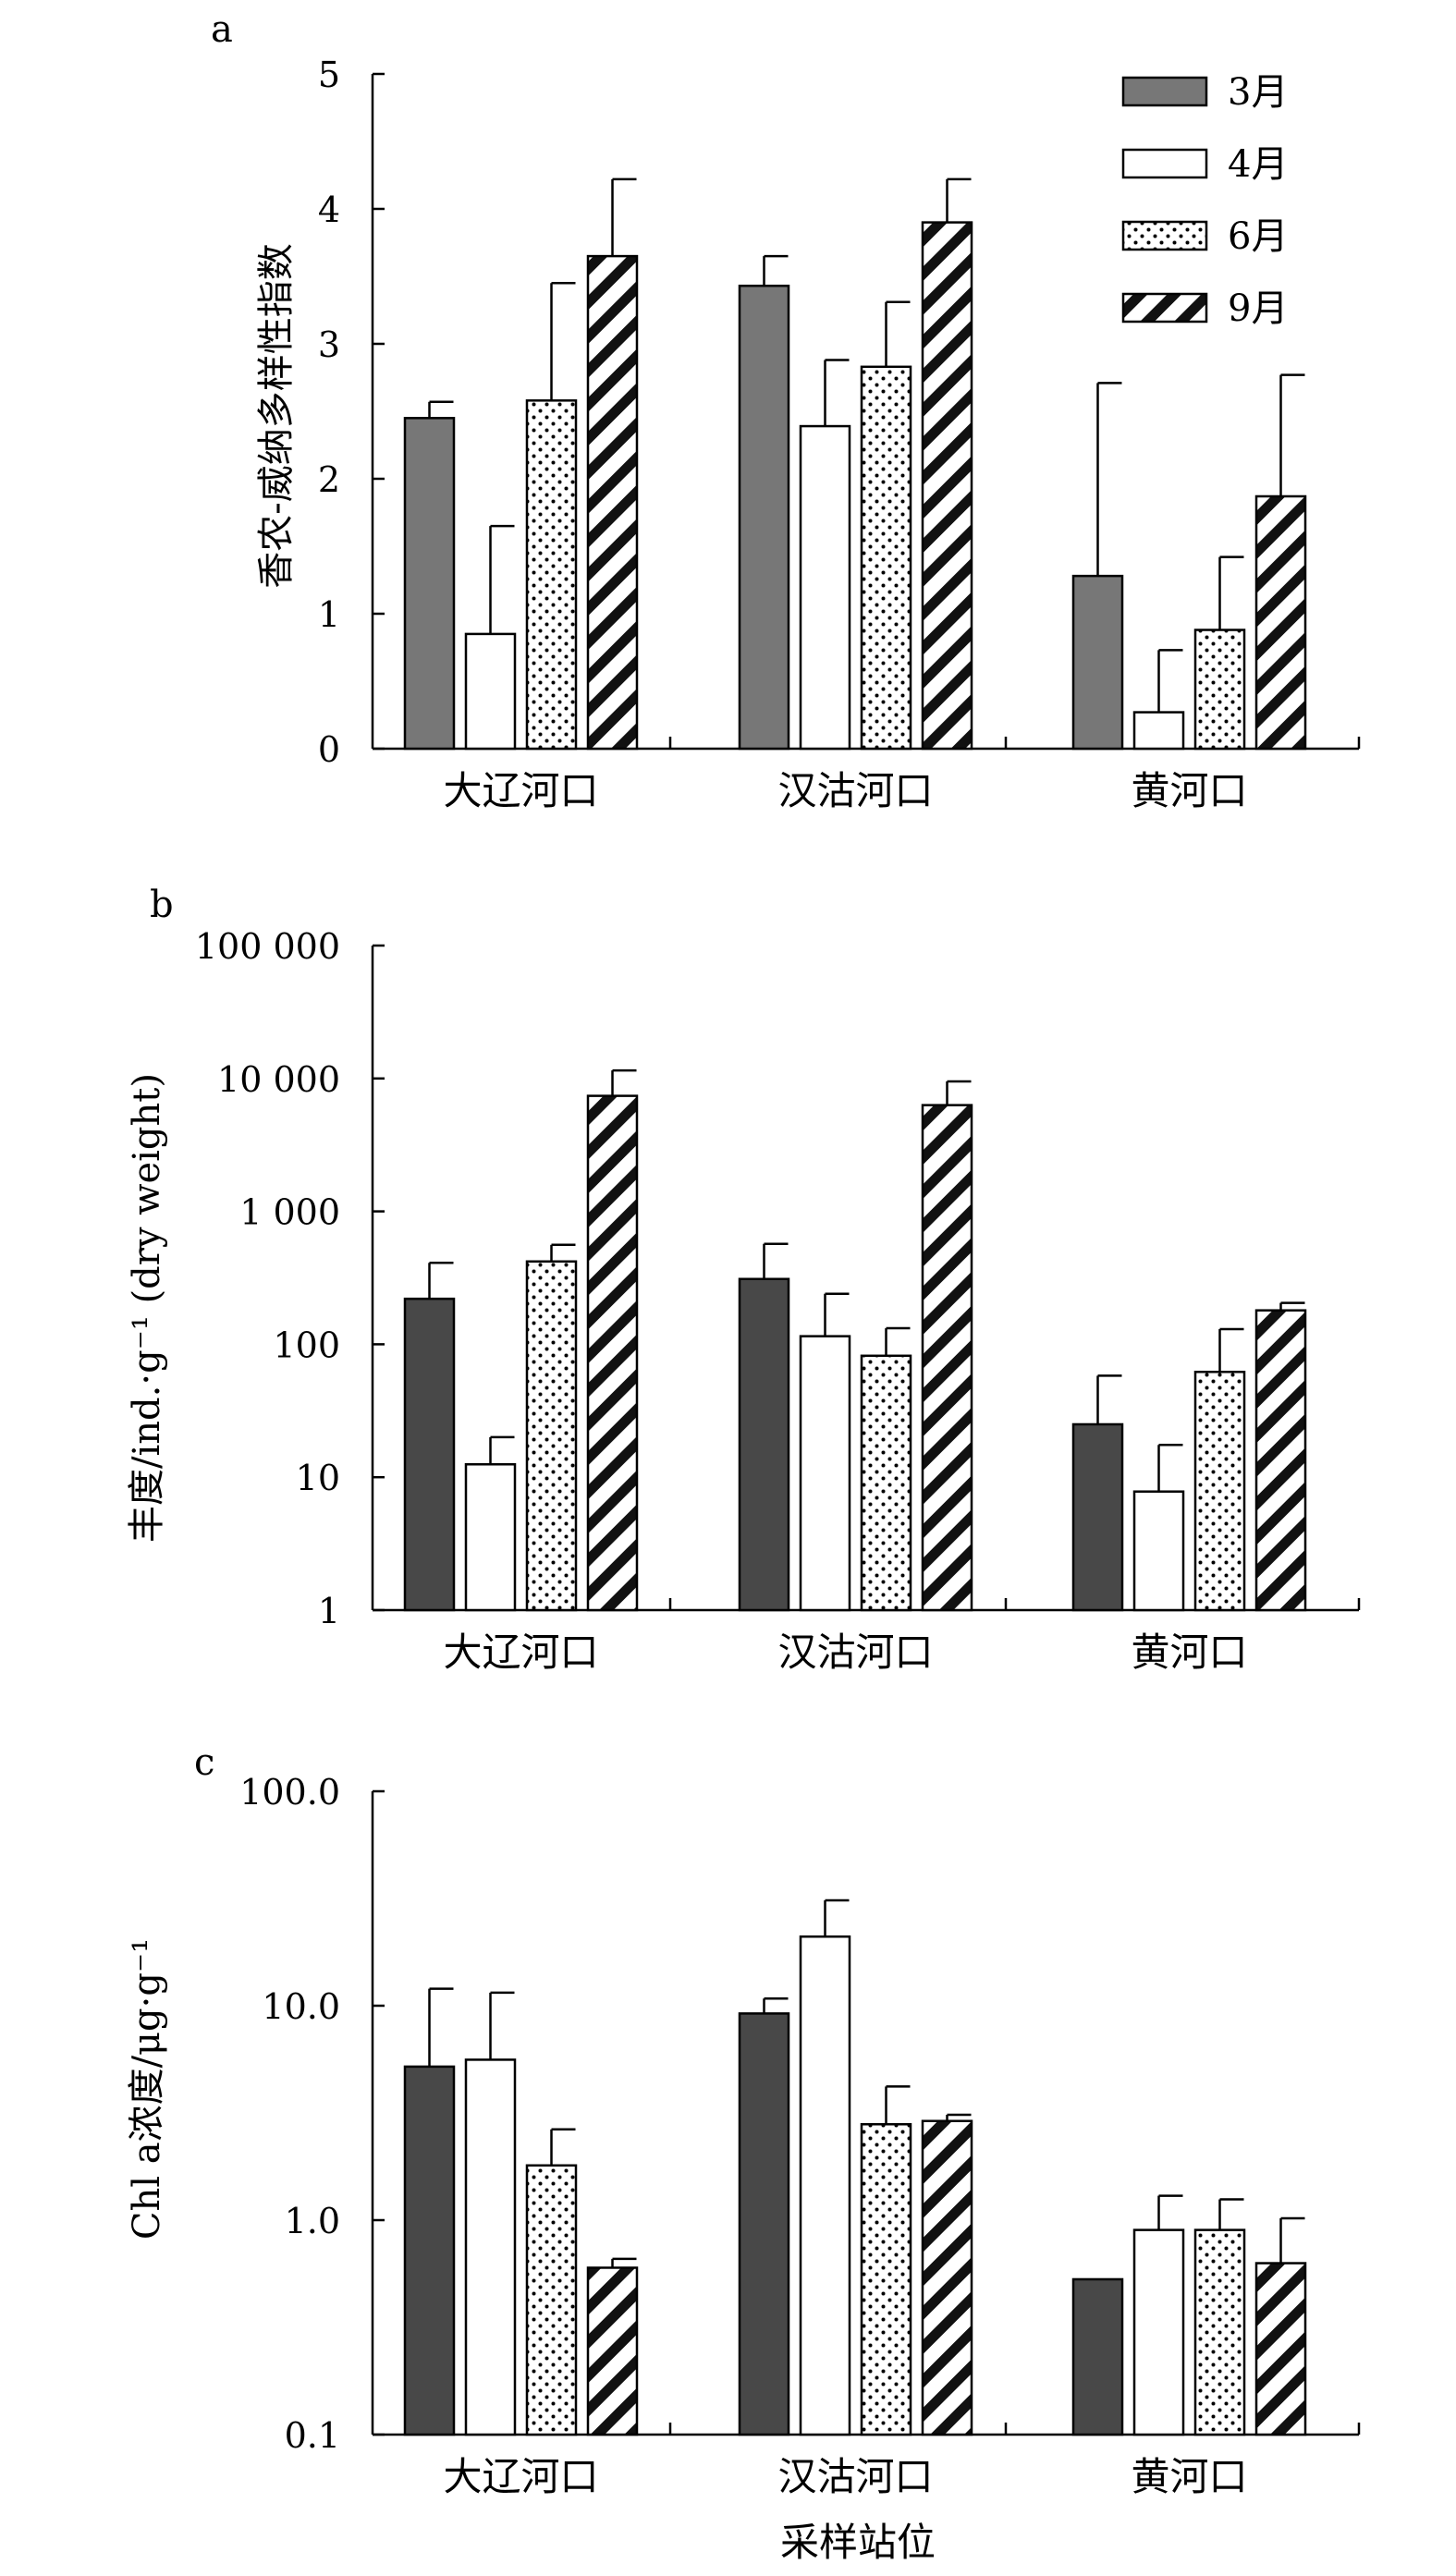 The image size is (1456, 2576). Describe the element at coordinates (1164, 91) in the screenshot. I see `legend-swatch-mar` at that location.